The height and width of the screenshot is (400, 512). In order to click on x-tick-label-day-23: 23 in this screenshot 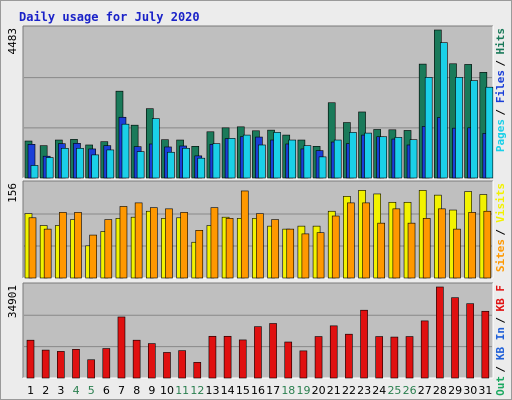, I will do `click(364, 390)`.